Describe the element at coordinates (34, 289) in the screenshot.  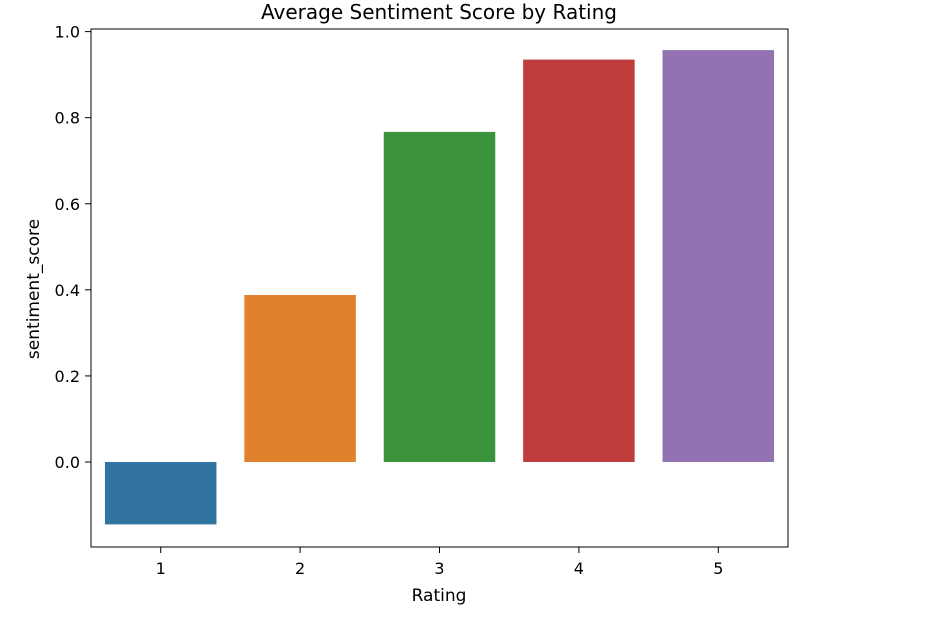
I see `y-axis-label: sentiment_score` at that location.